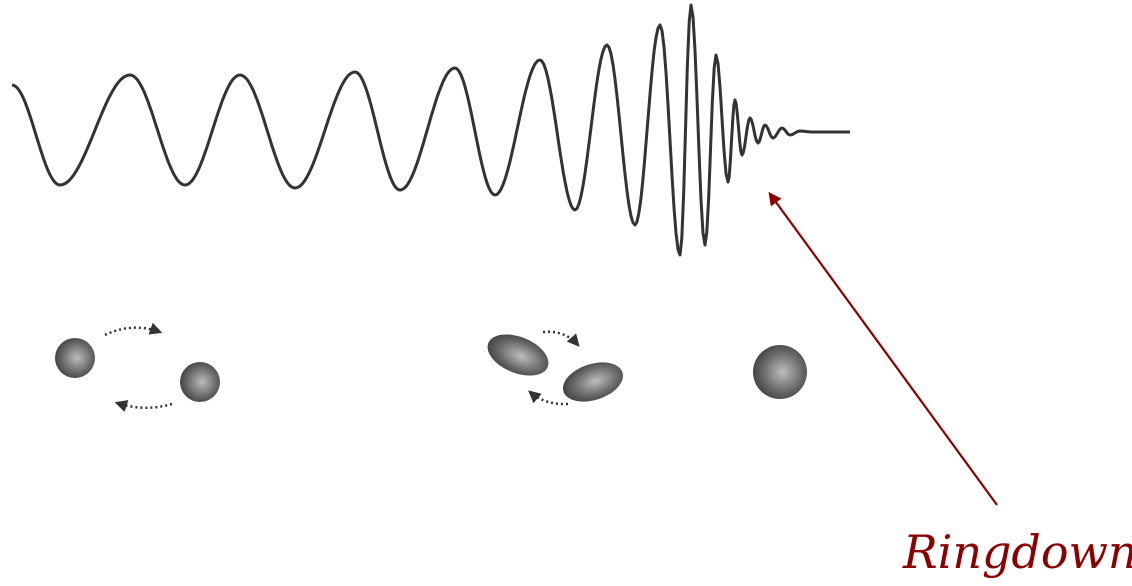 This screenshot has height=586, width=1132. What do you see at coordinates (883, 348) in the screenshot?
I see `annotation-arrow` at bounding box center [883, 348].